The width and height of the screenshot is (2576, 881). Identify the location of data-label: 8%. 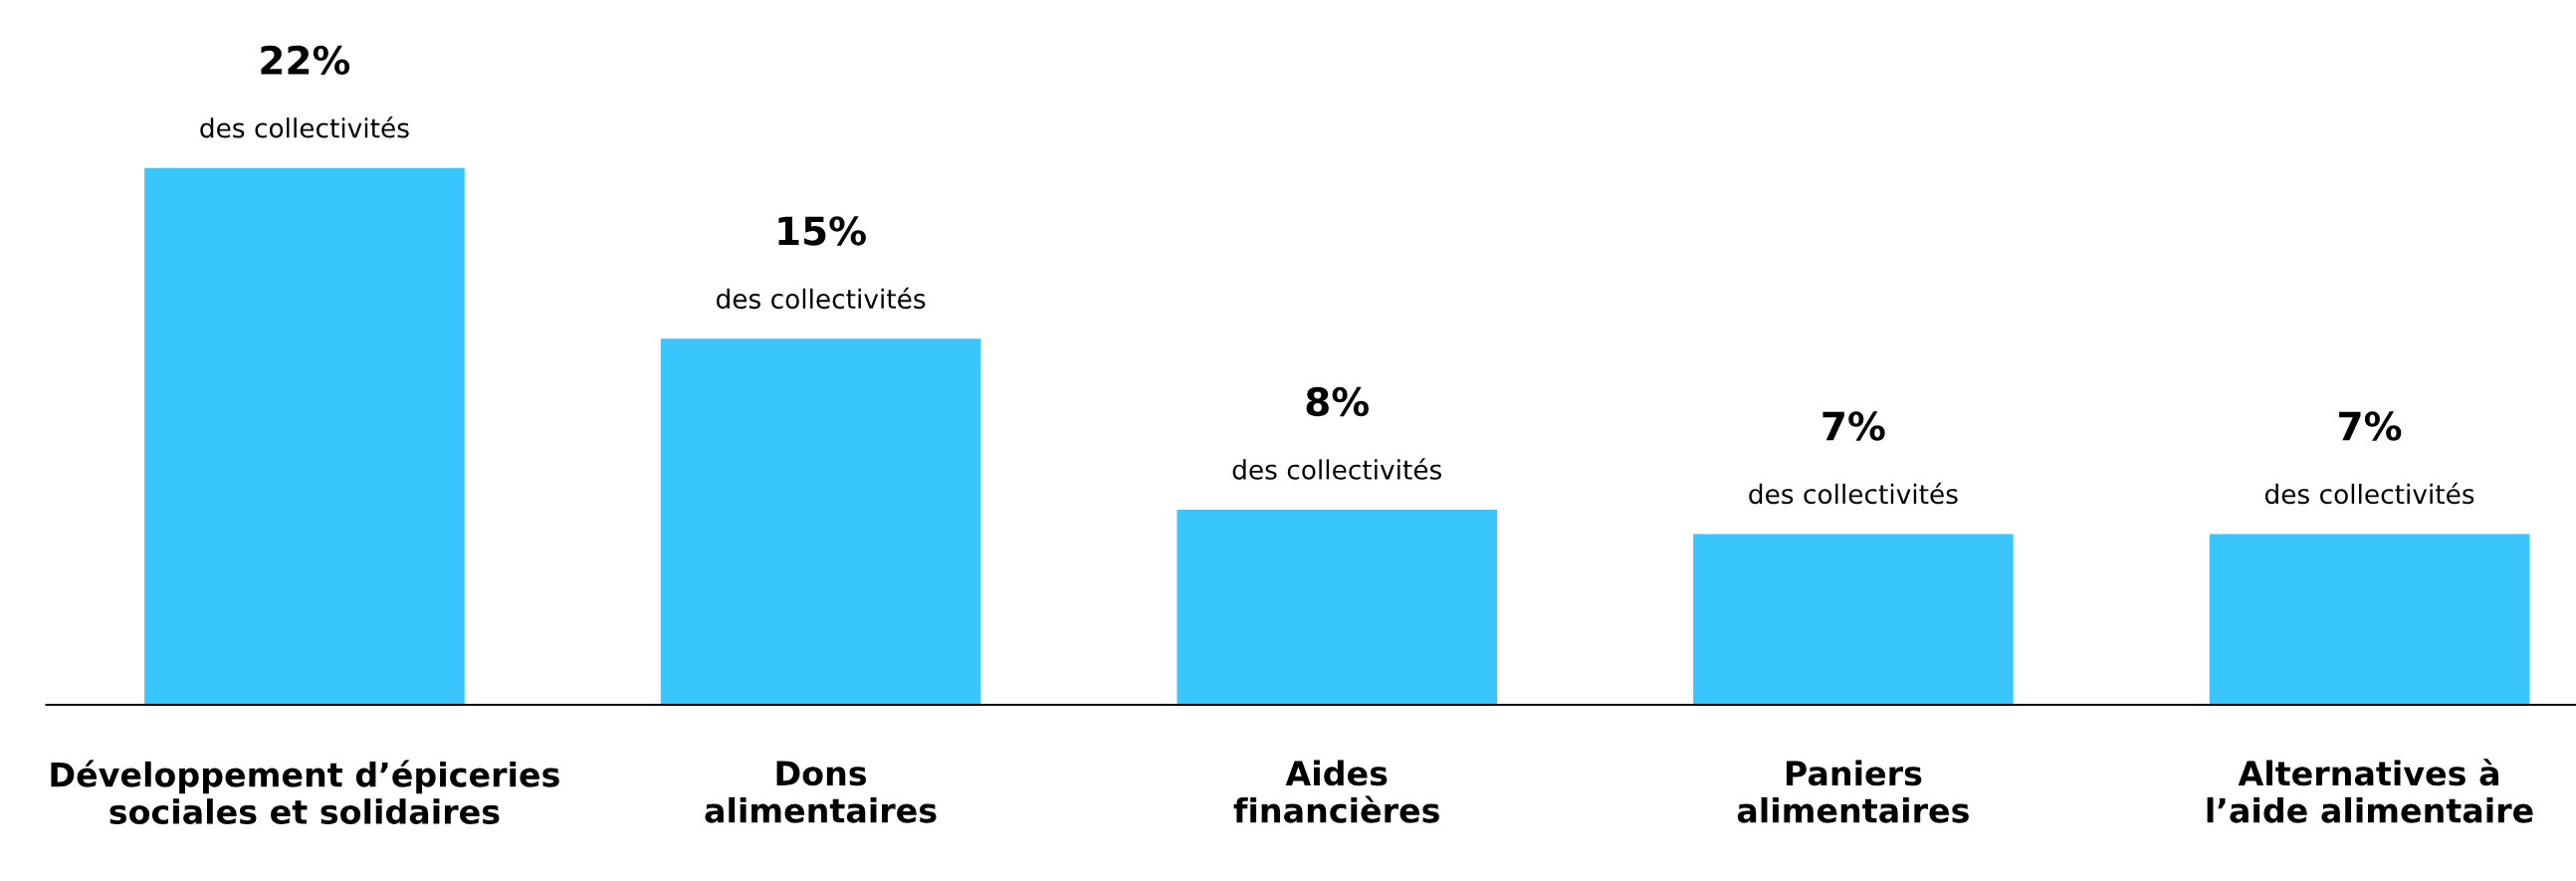
(1337, 401).